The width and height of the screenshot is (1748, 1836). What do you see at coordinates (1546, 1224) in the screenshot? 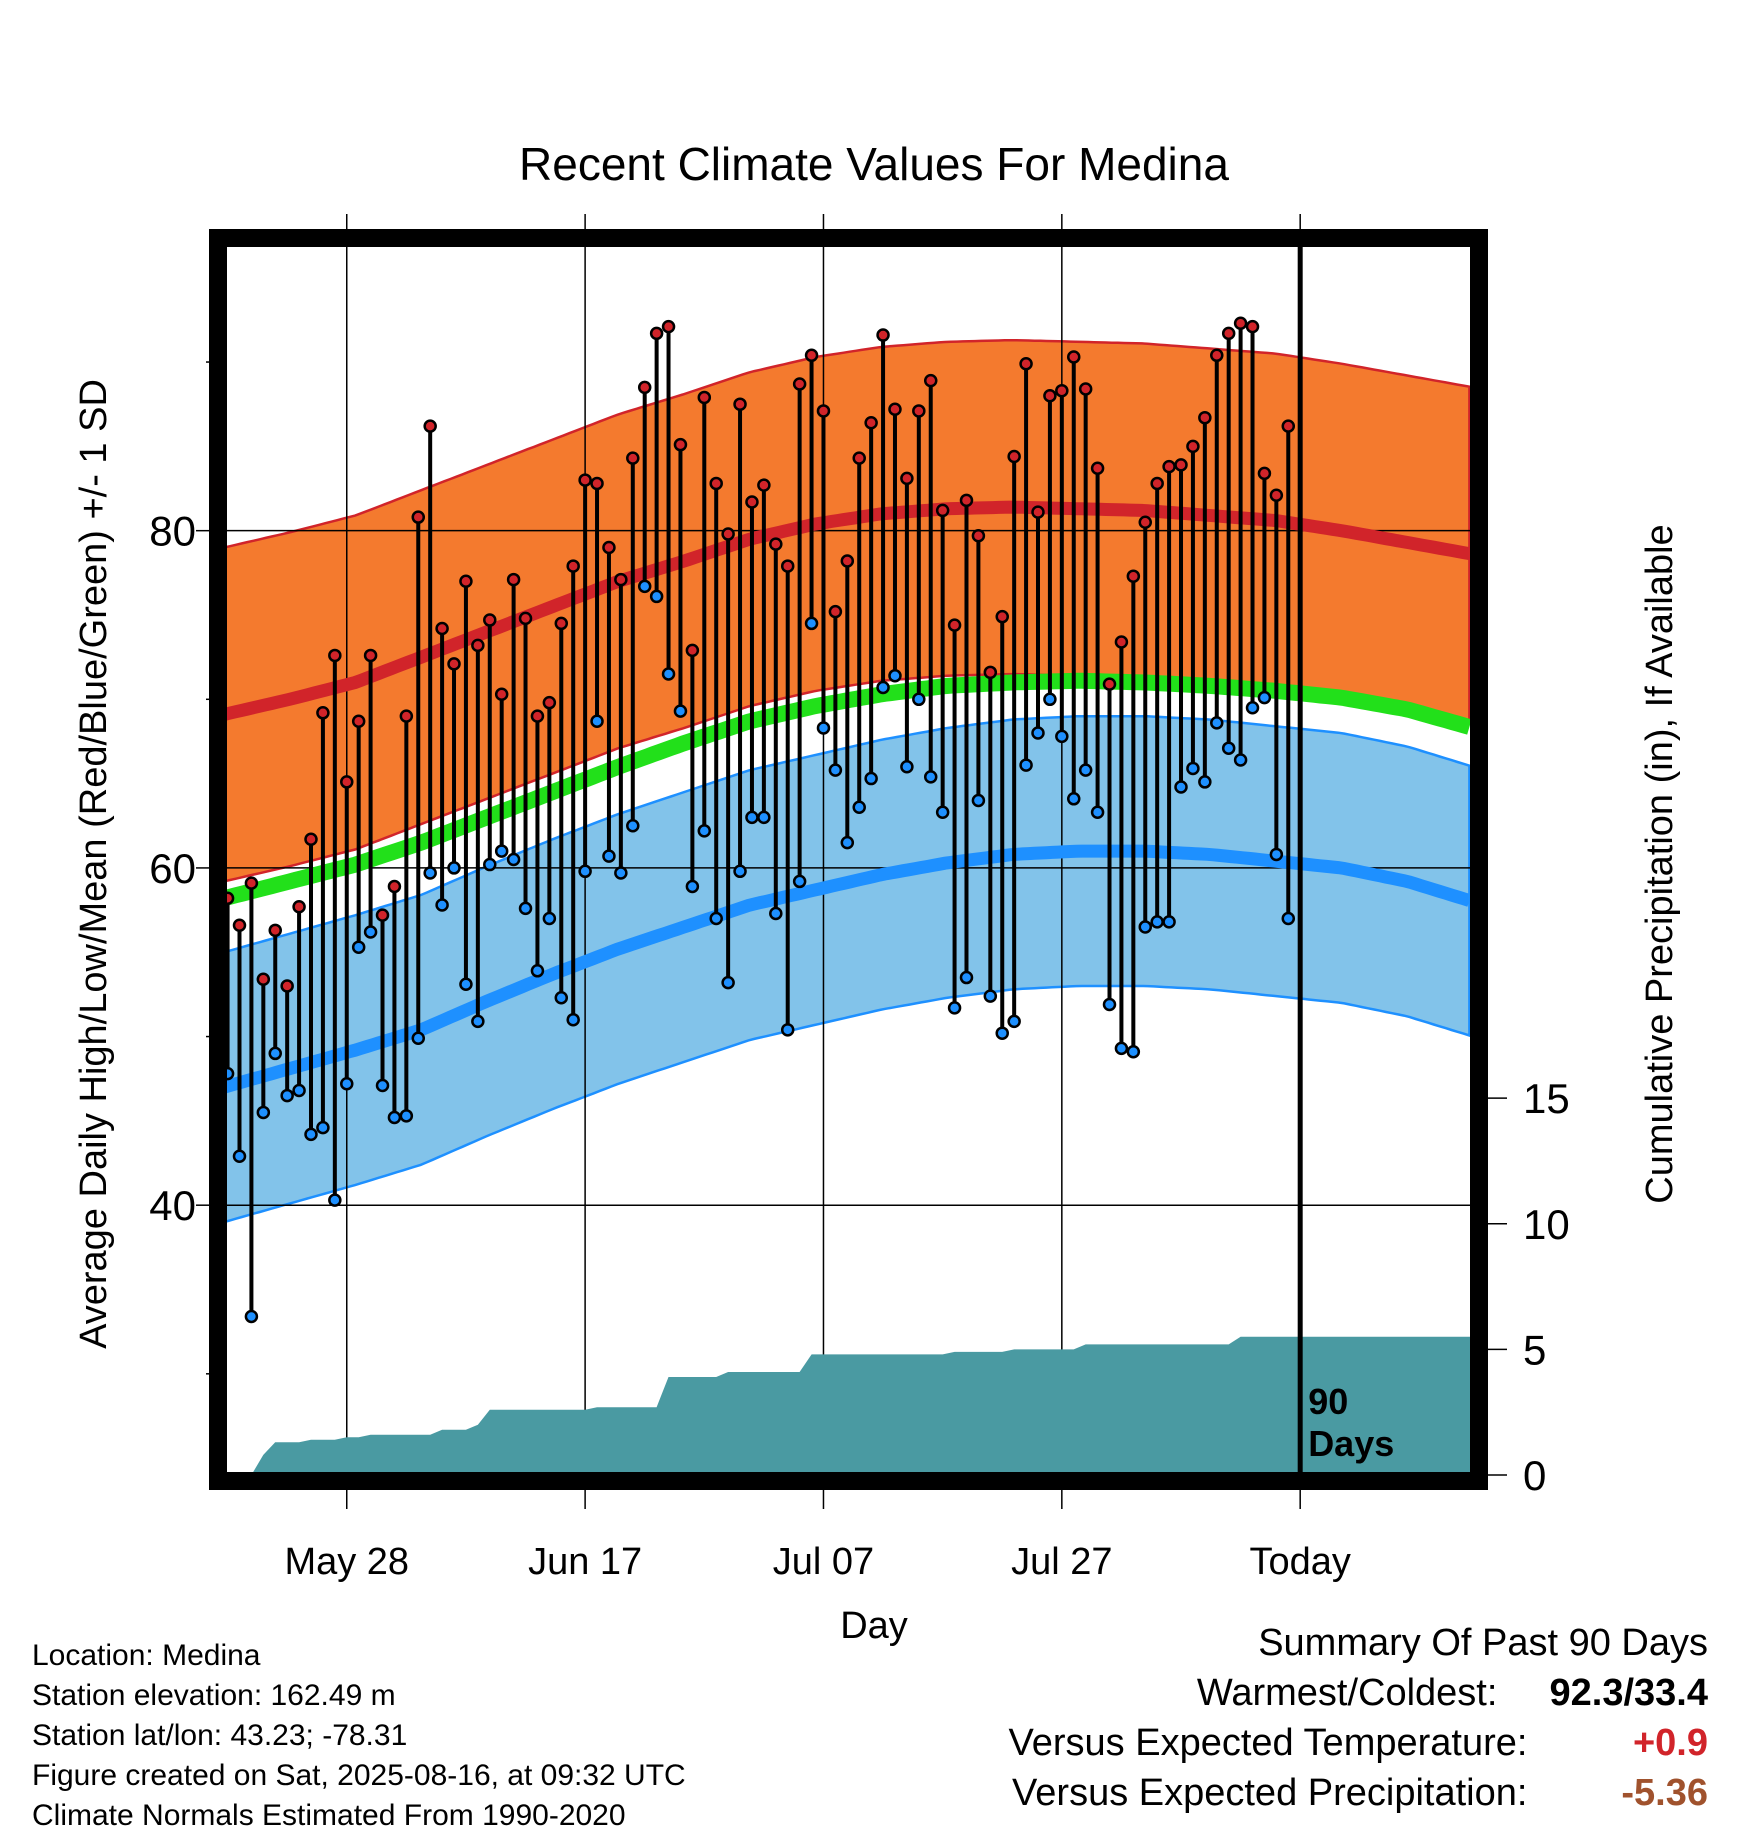
I see `y-right-tick-label: 10` at bounding box center [1546, 1224].